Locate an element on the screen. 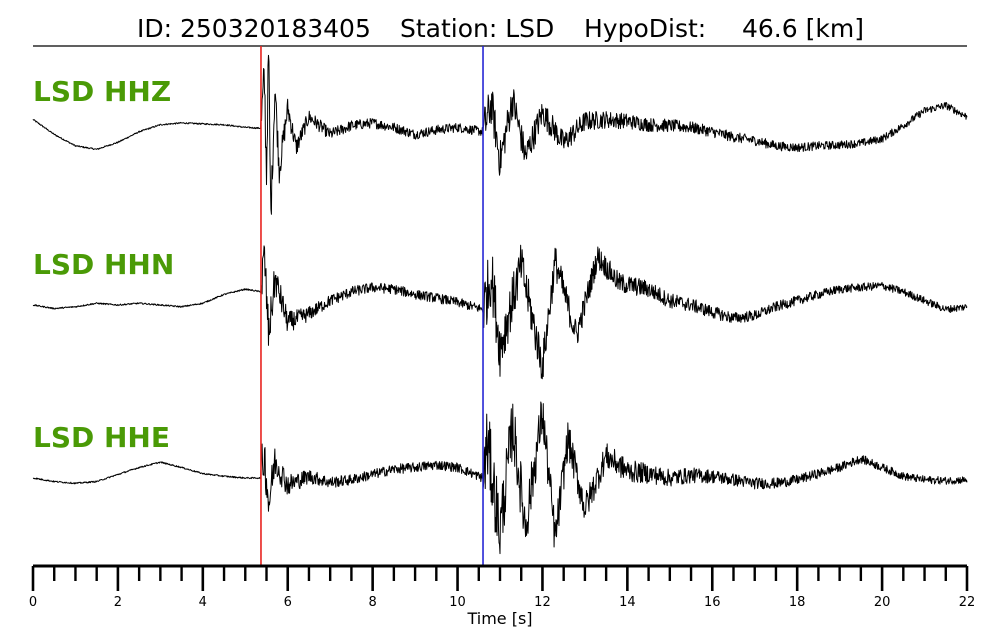  x-tick-label: 14 is located at coordinates (627, 602).